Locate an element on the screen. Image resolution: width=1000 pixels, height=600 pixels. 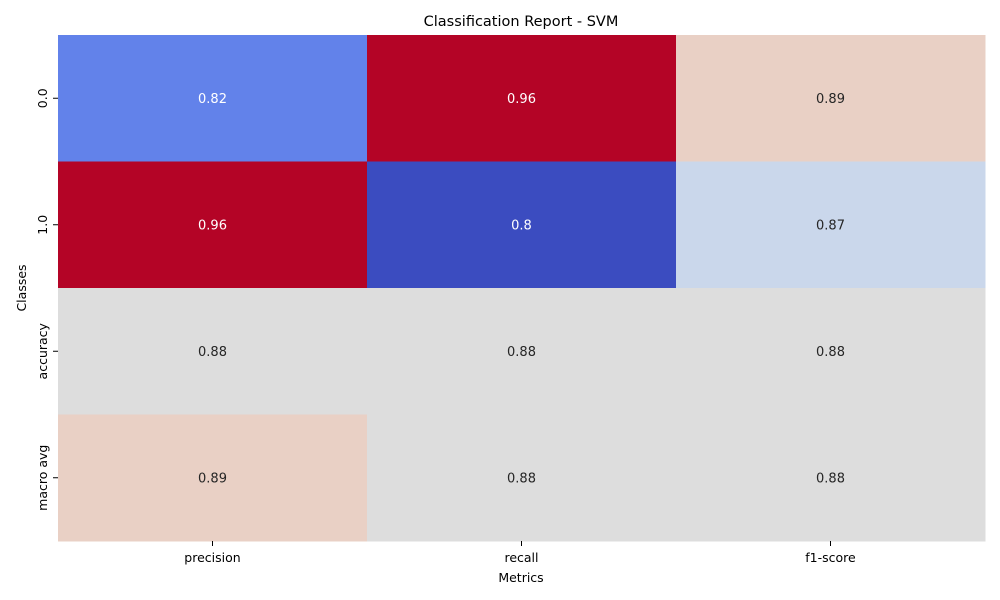
heatmap-cell-label-r1-c2: 0.87 is located at coordinates (830, 225).